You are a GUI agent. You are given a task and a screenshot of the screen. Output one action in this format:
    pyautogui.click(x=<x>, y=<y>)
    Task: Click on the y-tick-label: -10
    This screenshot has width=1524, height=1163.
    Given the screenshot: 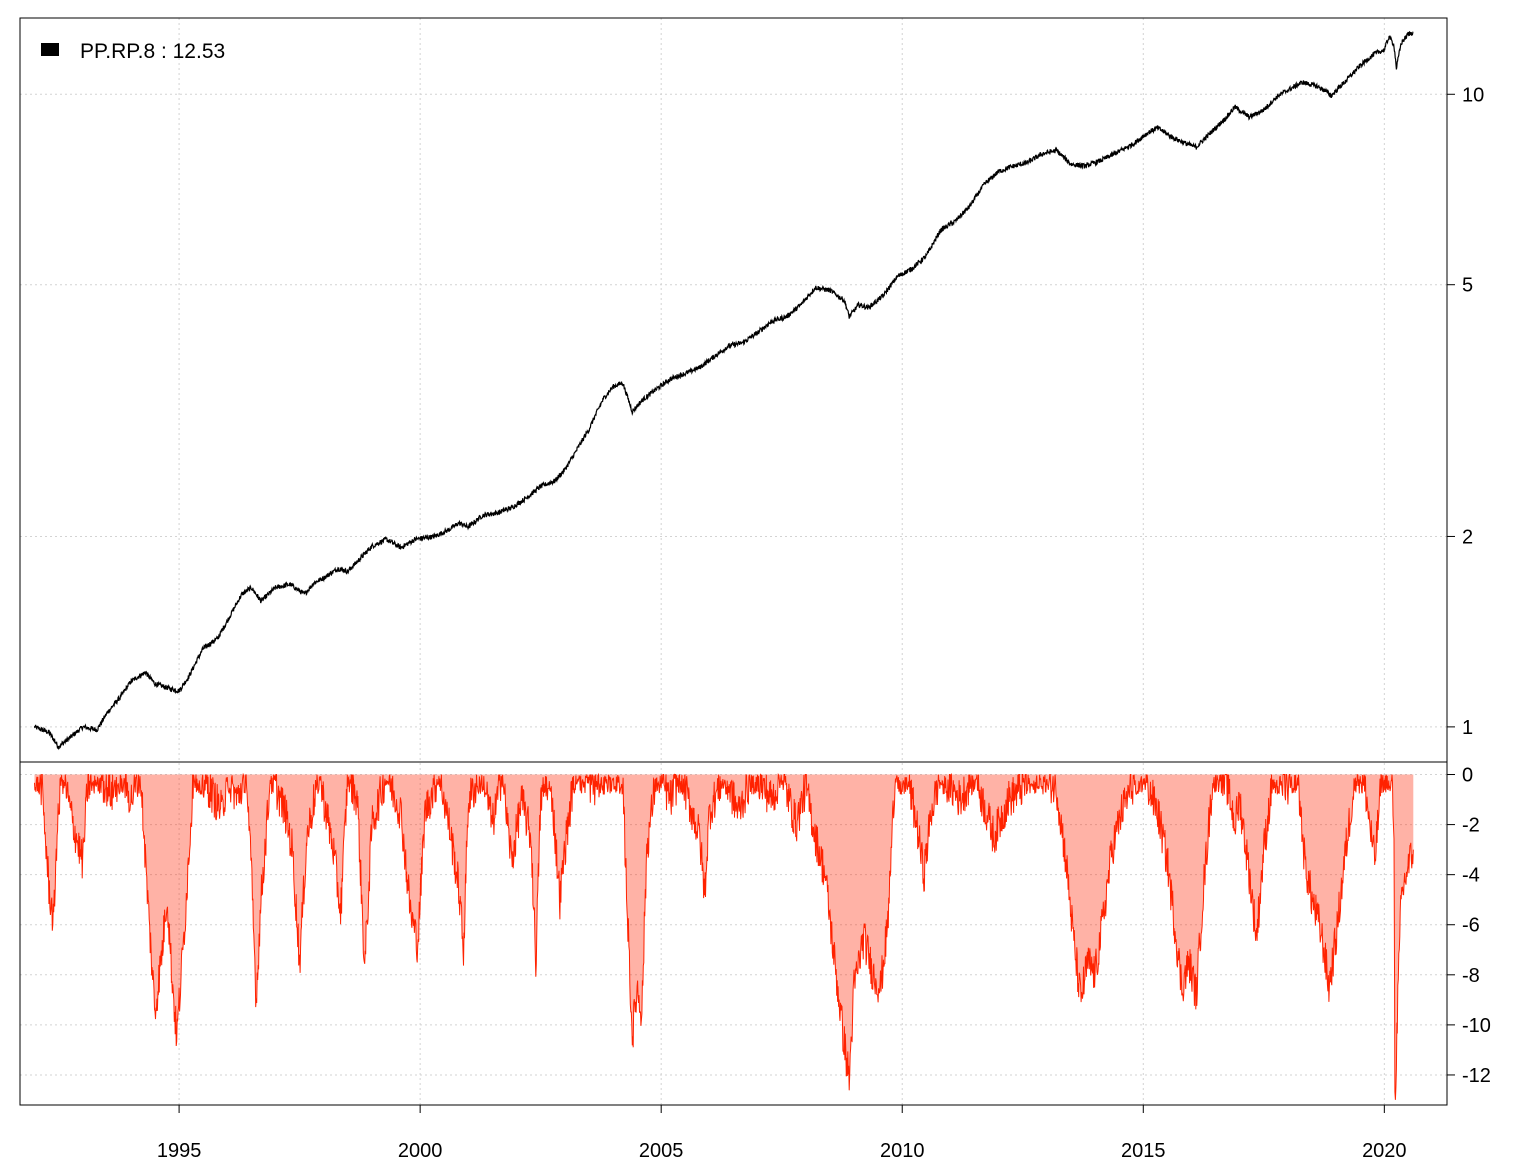 What is the action you would take?
    pyautogui.click(x=1476, y=1026)
    